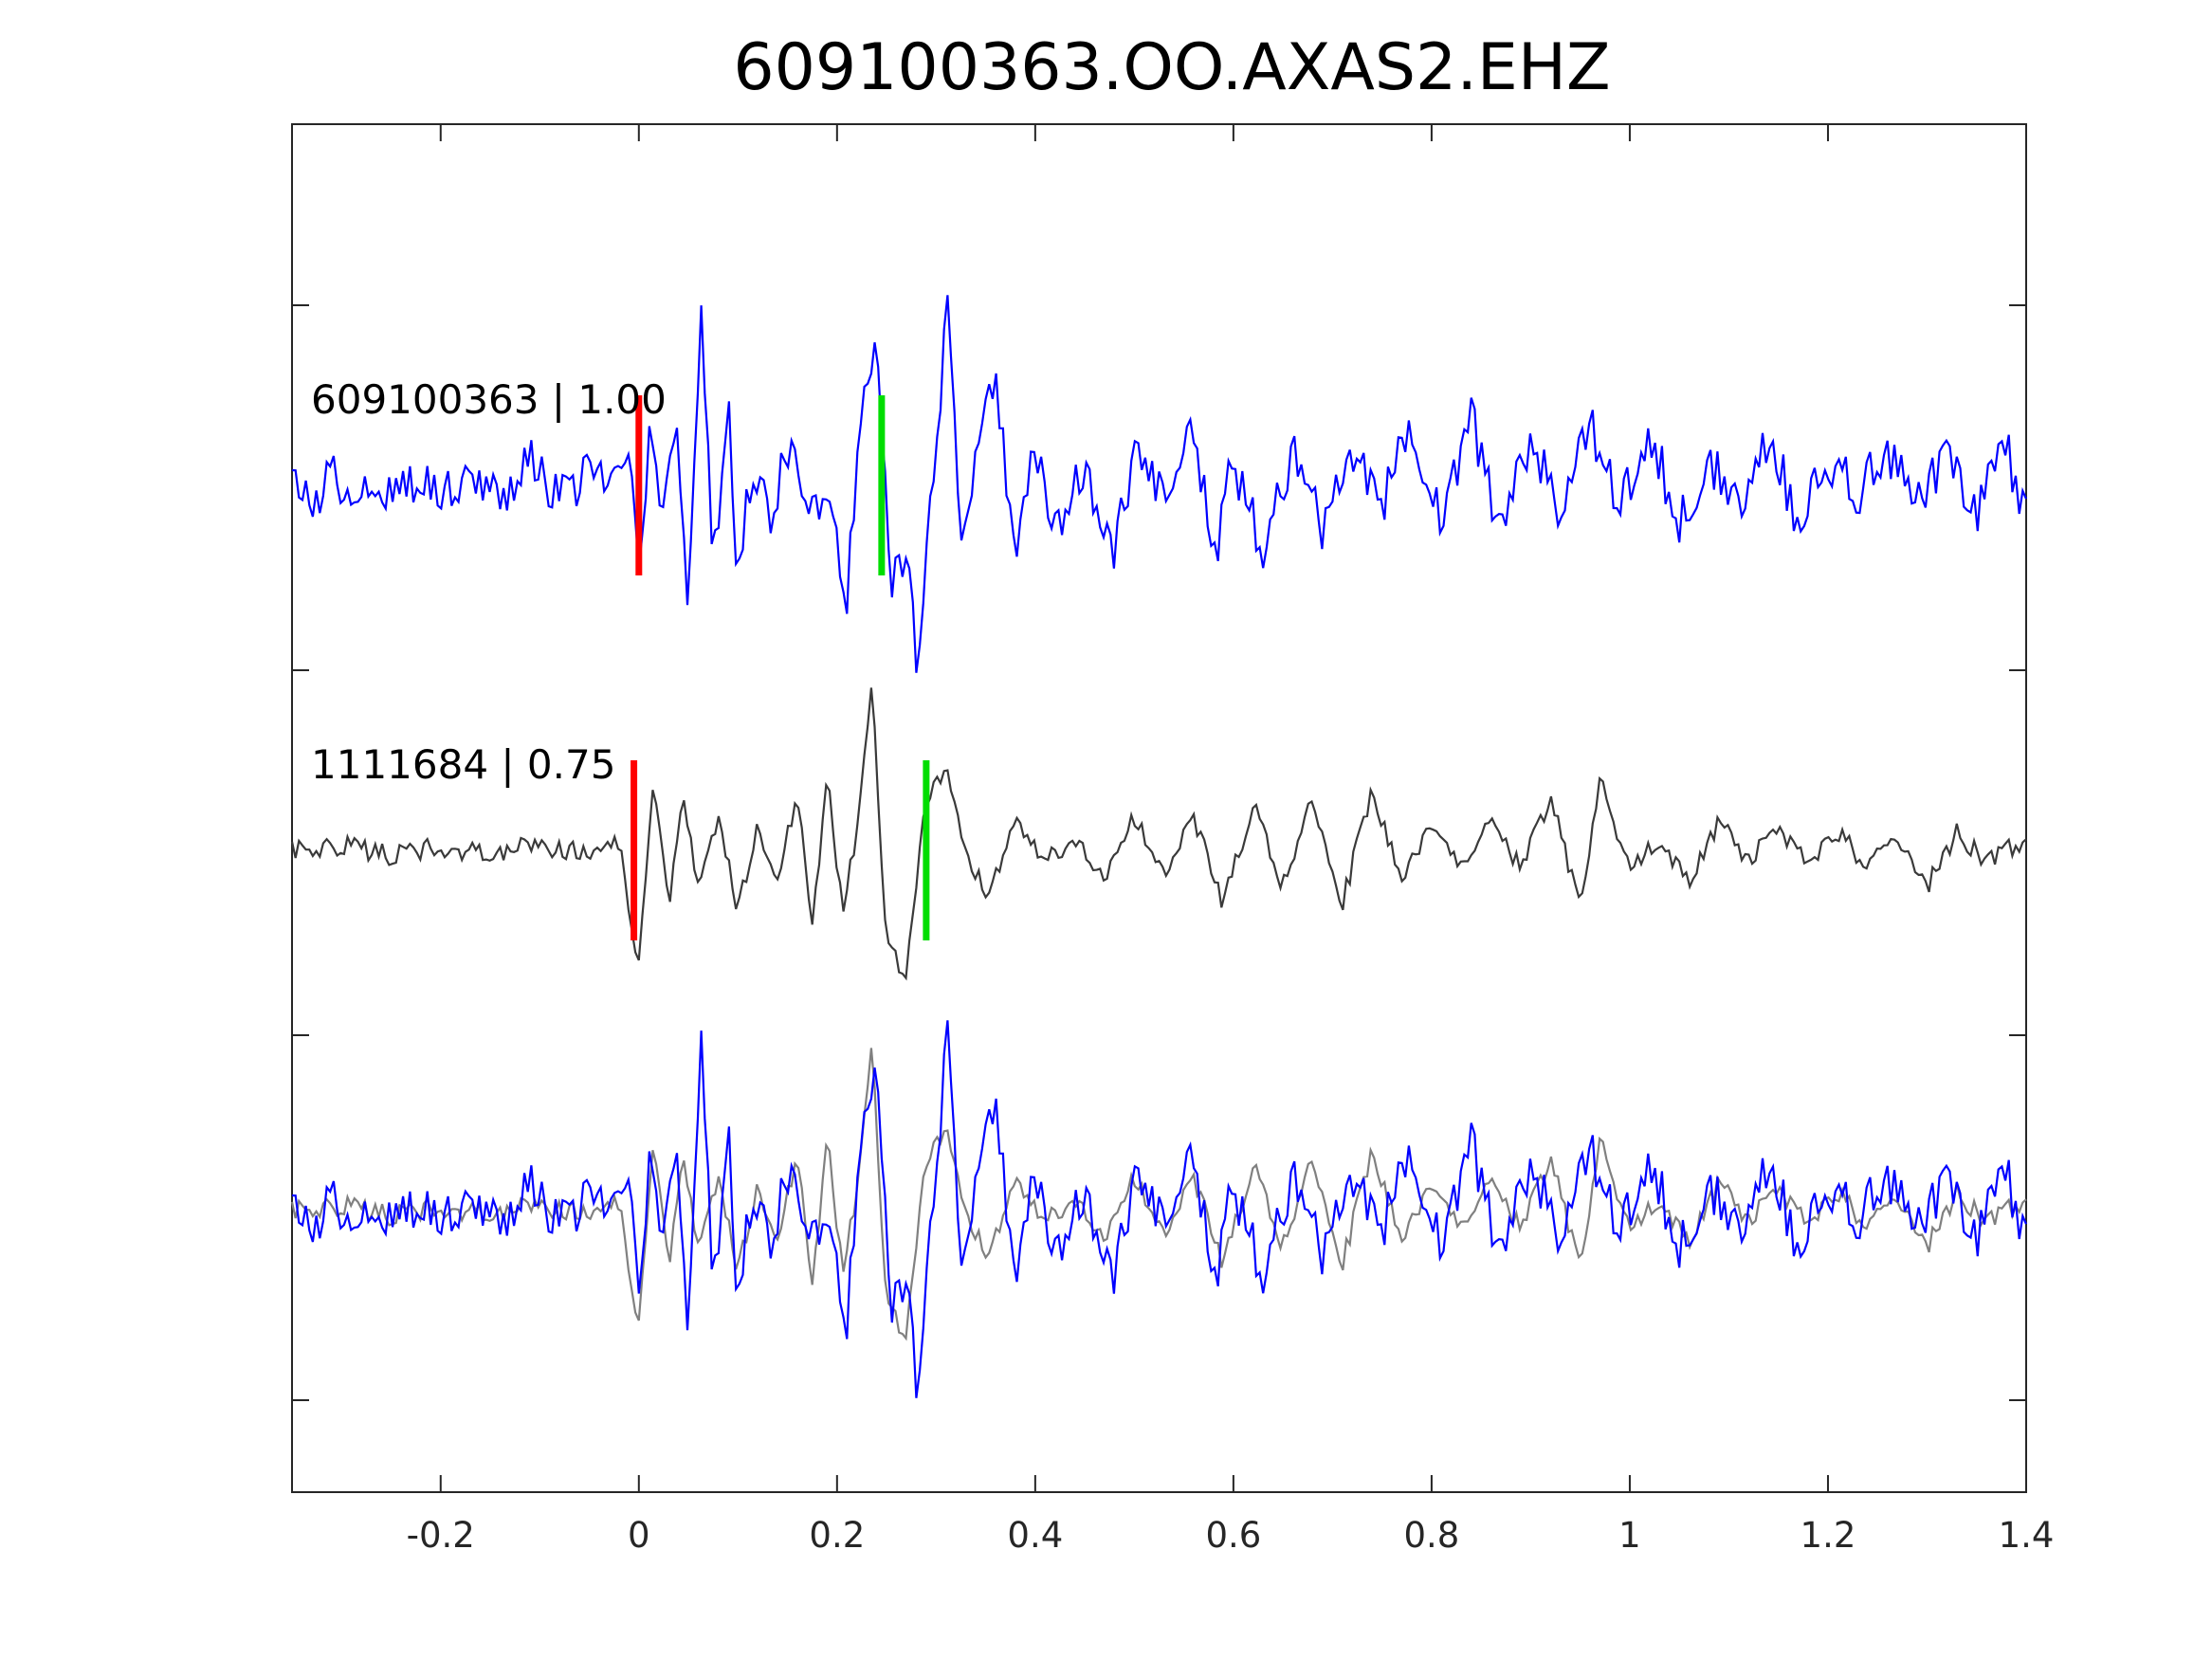 The image size is (2212, 1659). What do you see at coordinates (1431, 1535) in the screenshot?
I see `x-tick-label: 0.8` at bounding box center [1431, 1535].